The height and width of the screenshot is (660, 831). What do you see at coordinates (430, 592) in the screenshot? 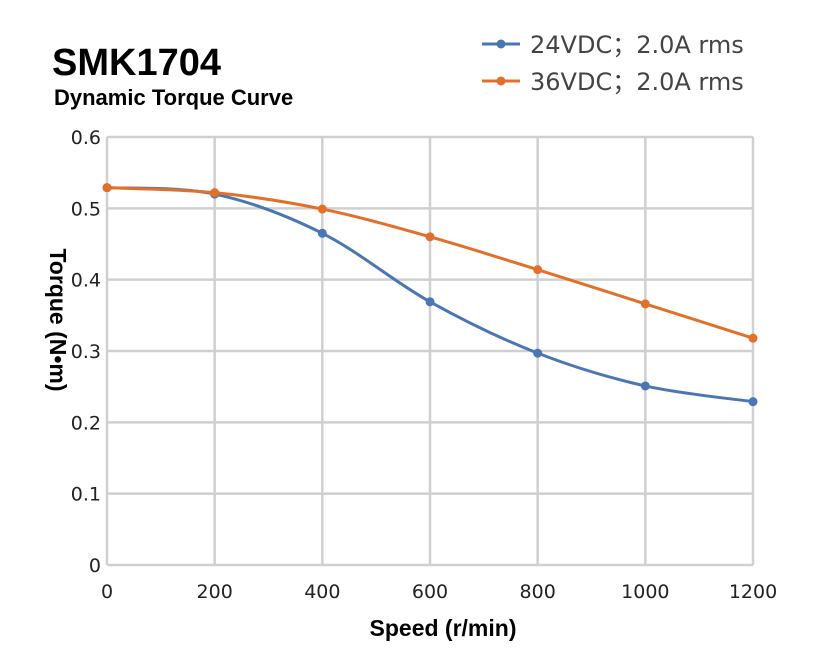
I see `x-tick-label: 600` at bounding box center [430, 592].